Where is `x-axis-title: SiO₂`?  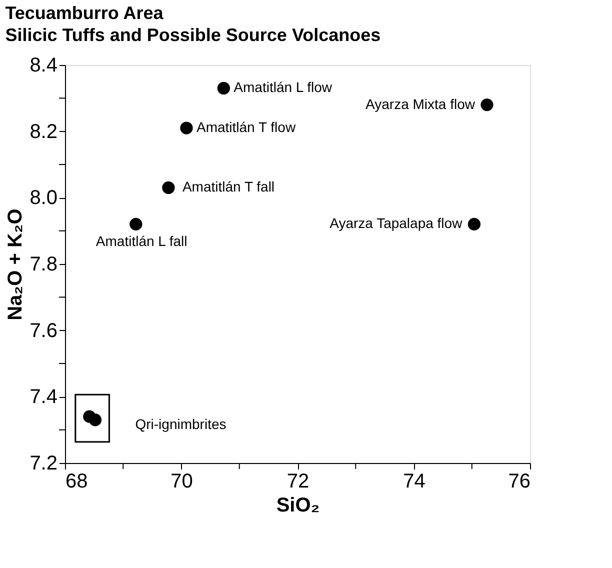 x-axis-title: SiO₂ is located at coordinates (298, 505).